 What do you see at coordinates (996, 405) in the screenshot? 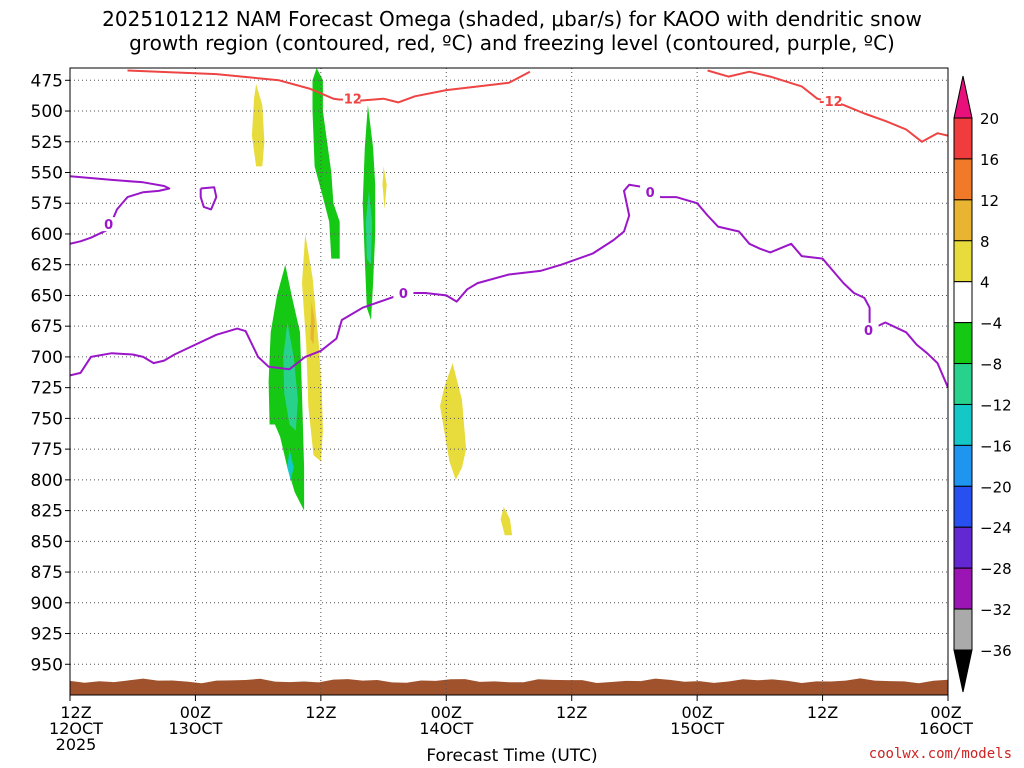
I see `colorbar-label: −12` at bounding box center [996, 405].